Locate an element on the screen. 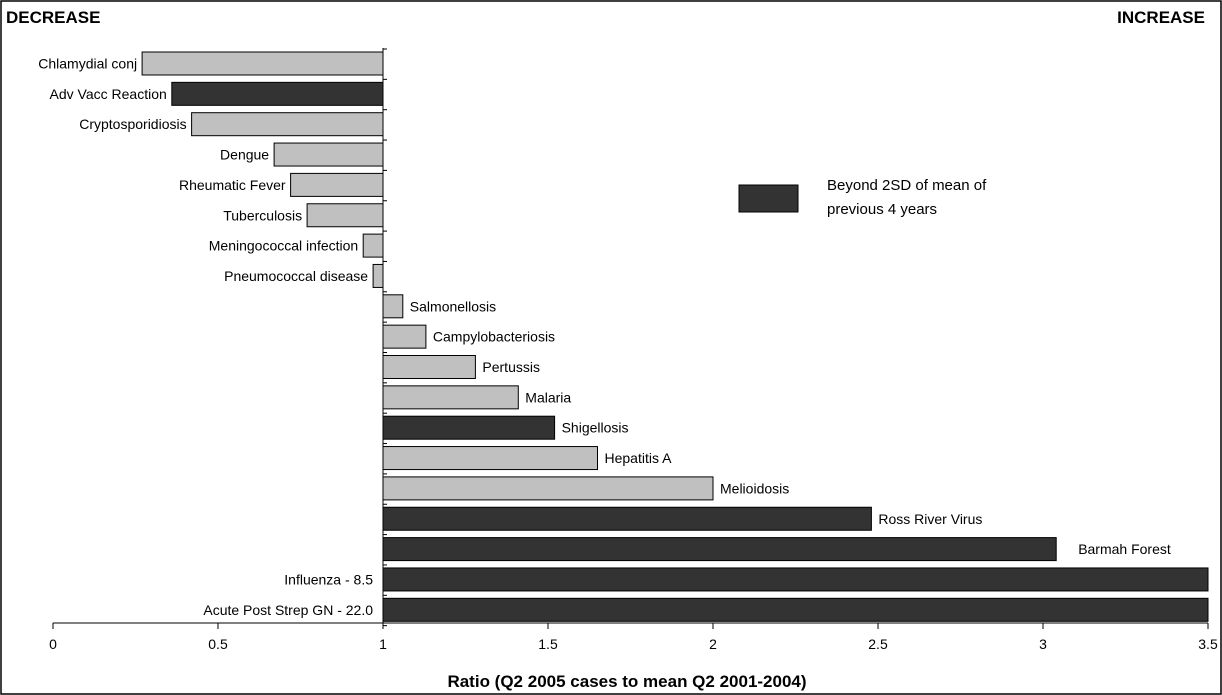  bar-adv-vacc-reaction is located at coordinates (277, 93).